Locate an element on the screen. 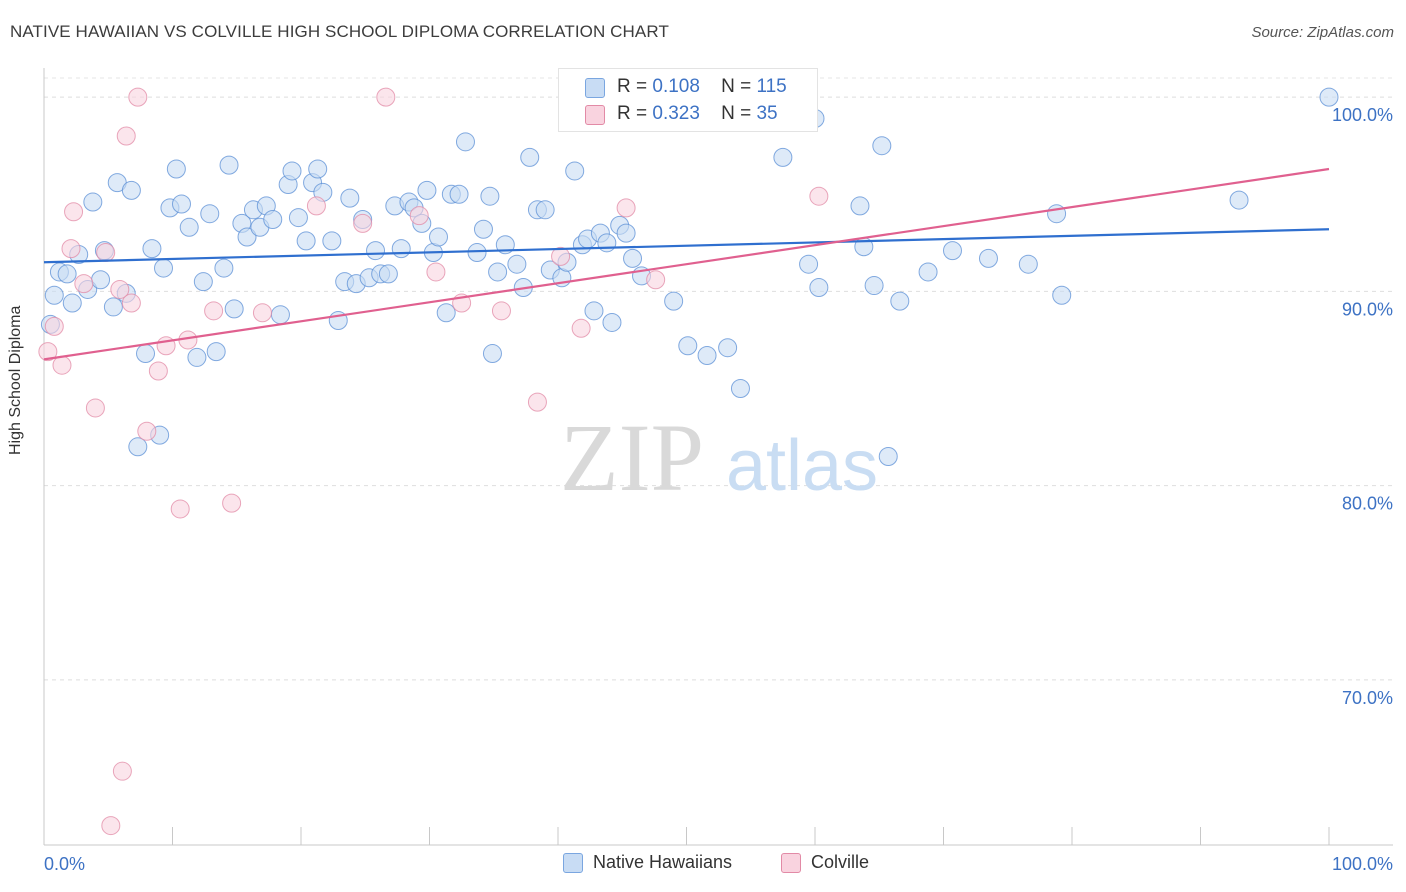 Image resolution: width=1406 pixels, height=892 pixels. r-value: 0.108 is located at coordinates (676, 86).